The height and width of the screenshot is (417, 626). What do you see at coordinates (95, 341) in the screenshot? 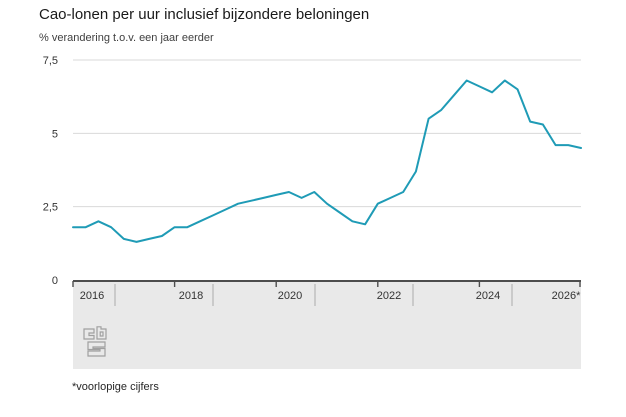
I see `cbs-logo-icon` at bounding box center [95, 341].